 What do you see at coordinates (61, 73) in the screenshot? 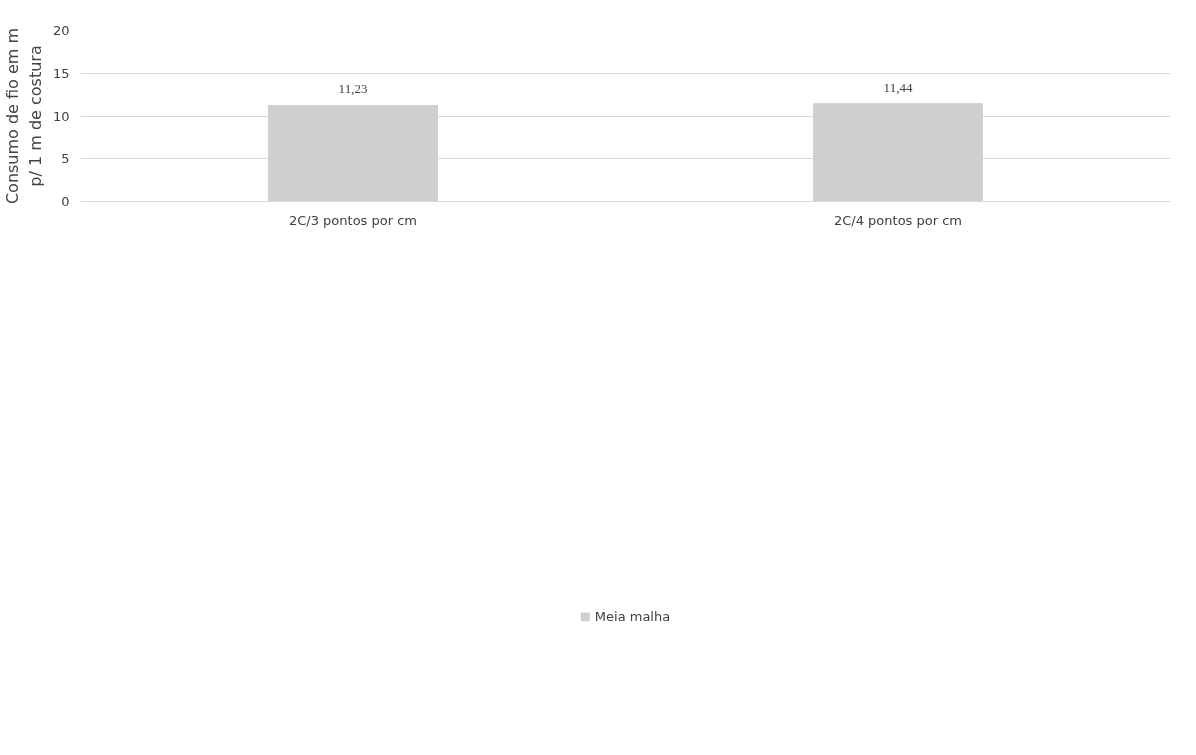
I see `y-tick-label: 15` at bounding box center [61, 73].